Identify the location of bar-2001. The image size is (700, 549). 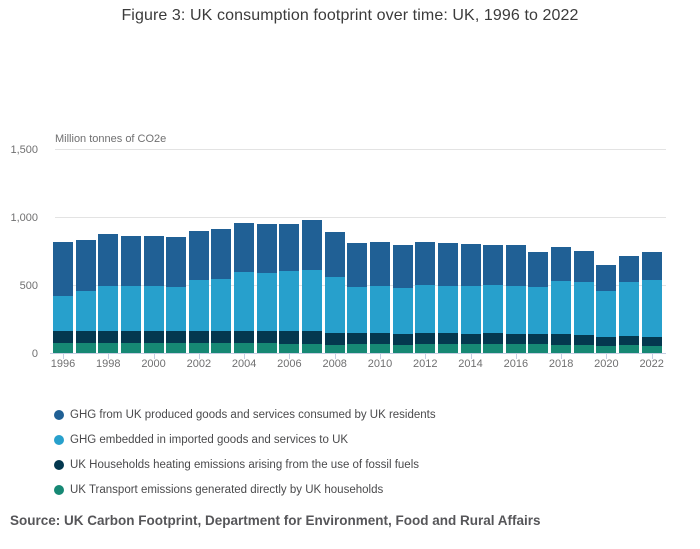
(176, 295).